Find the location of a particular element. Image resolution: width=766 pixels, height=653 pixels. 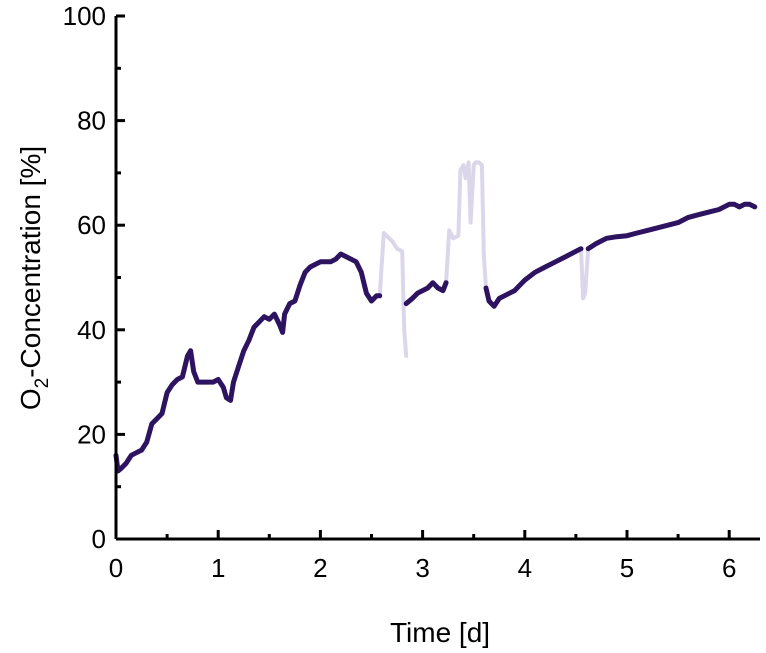

y-axis-title-subscript: 2 is located at coordinates (42, 383).